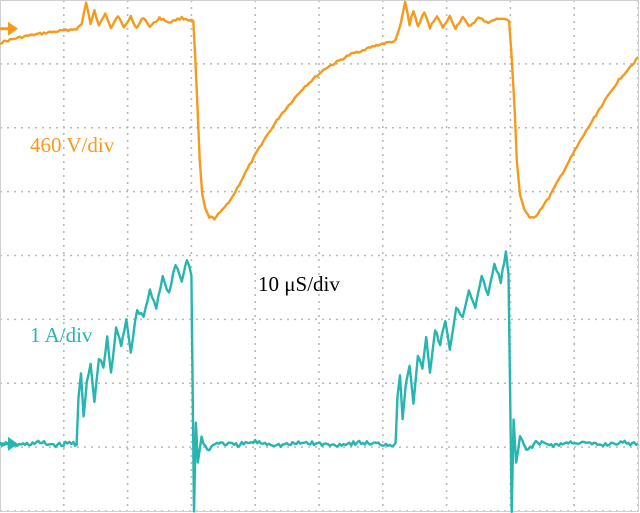  I want to click on channel-2-scale-label: 1 A/div, so click(61, 335).